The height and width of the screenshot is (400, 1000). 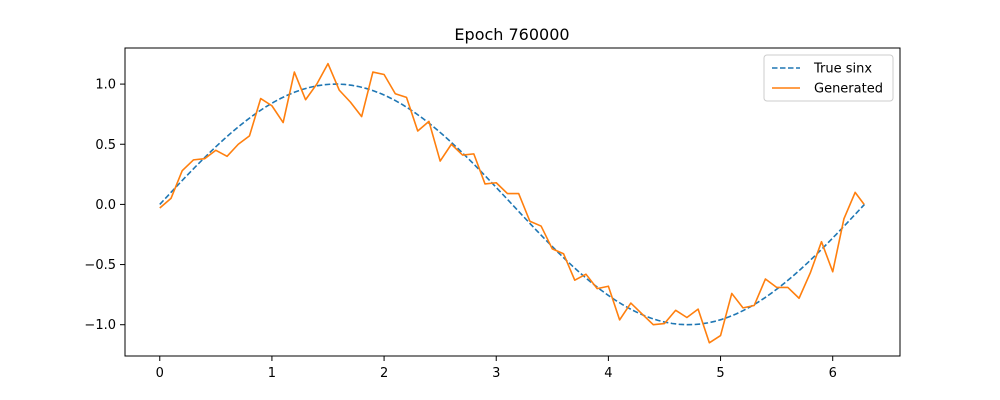 I want to click on x-tick-label: 0, so click(x=160, y=373).